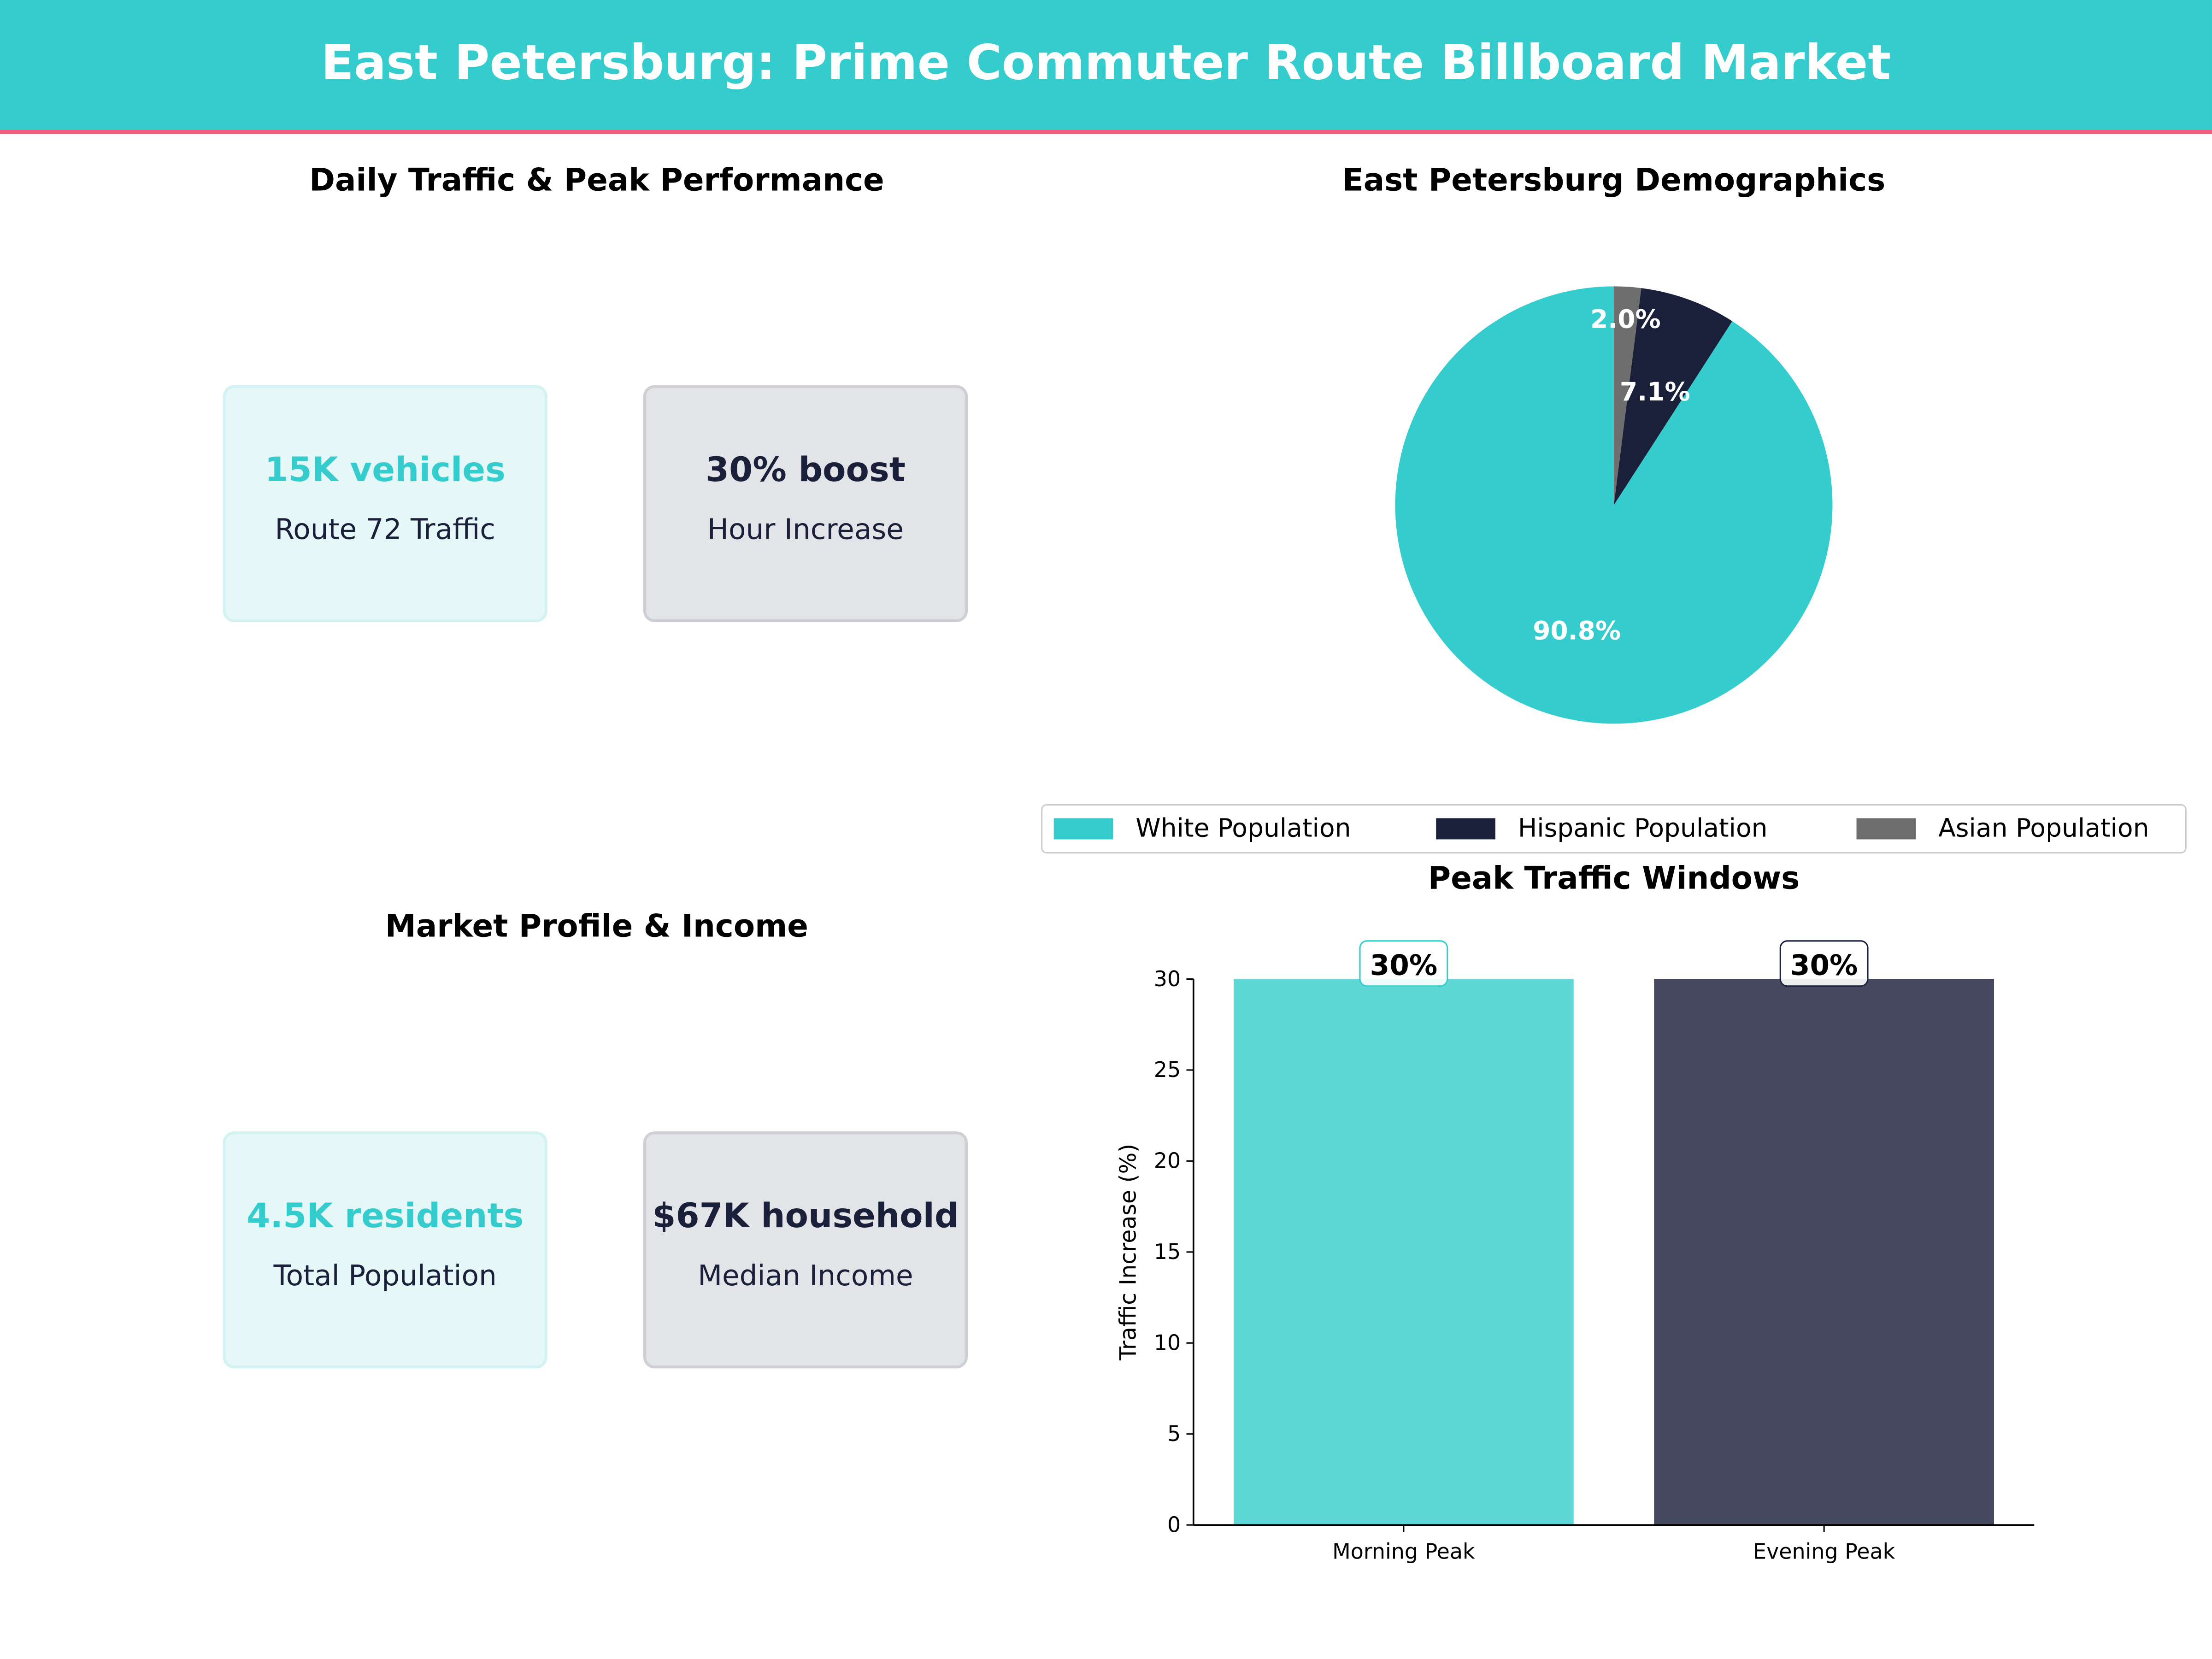  I want to click on population-card: 4.5K residents Total Population, so click(385, 1250).